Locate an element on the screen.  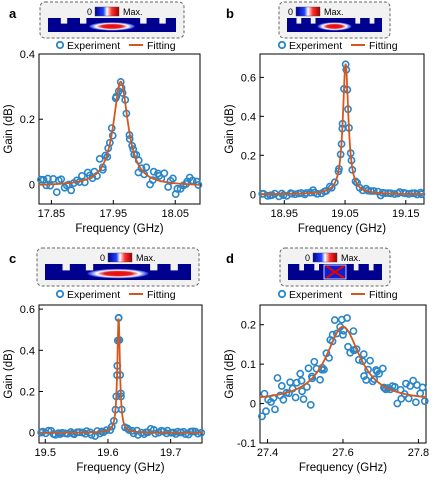
y-tick-label: 0 is located at coordinates (32, 185).